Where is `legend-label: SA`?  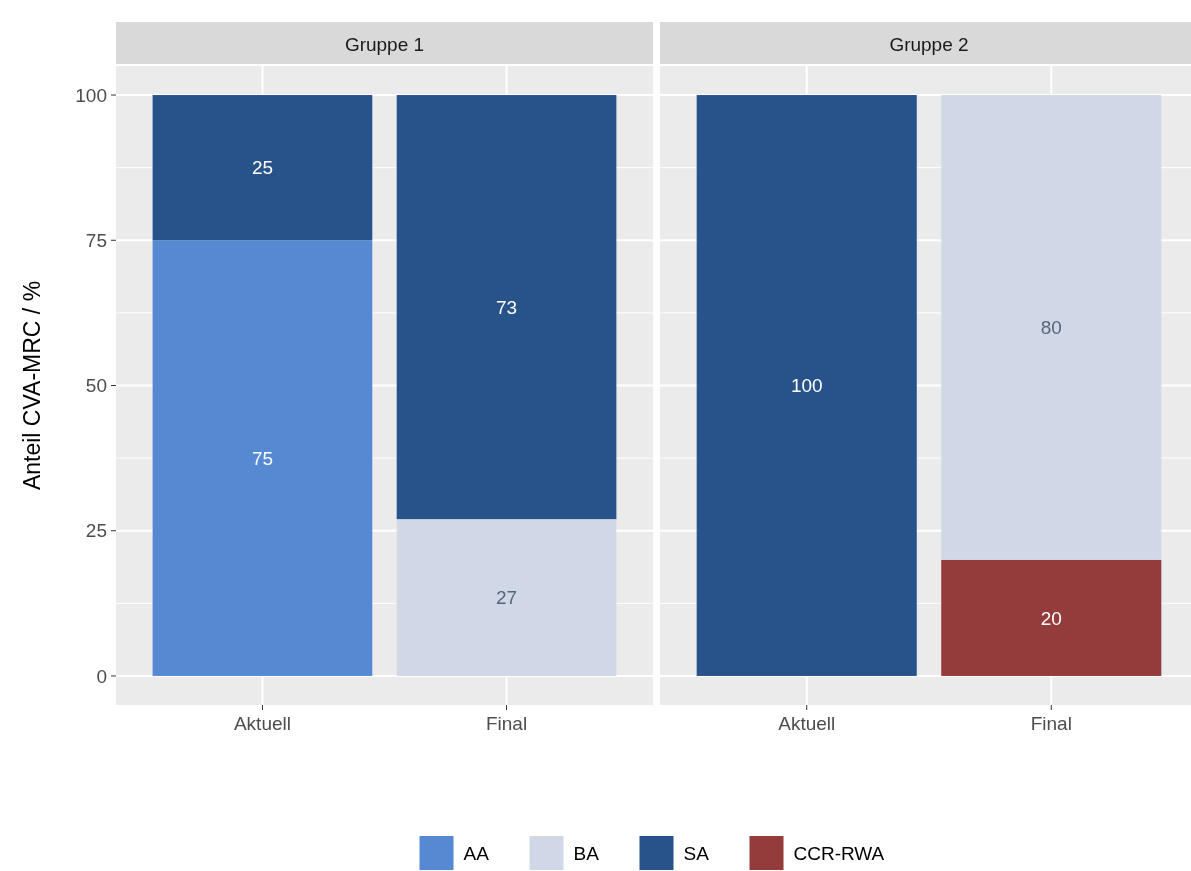 legend-label: SA is located at coordinates (696, 853).